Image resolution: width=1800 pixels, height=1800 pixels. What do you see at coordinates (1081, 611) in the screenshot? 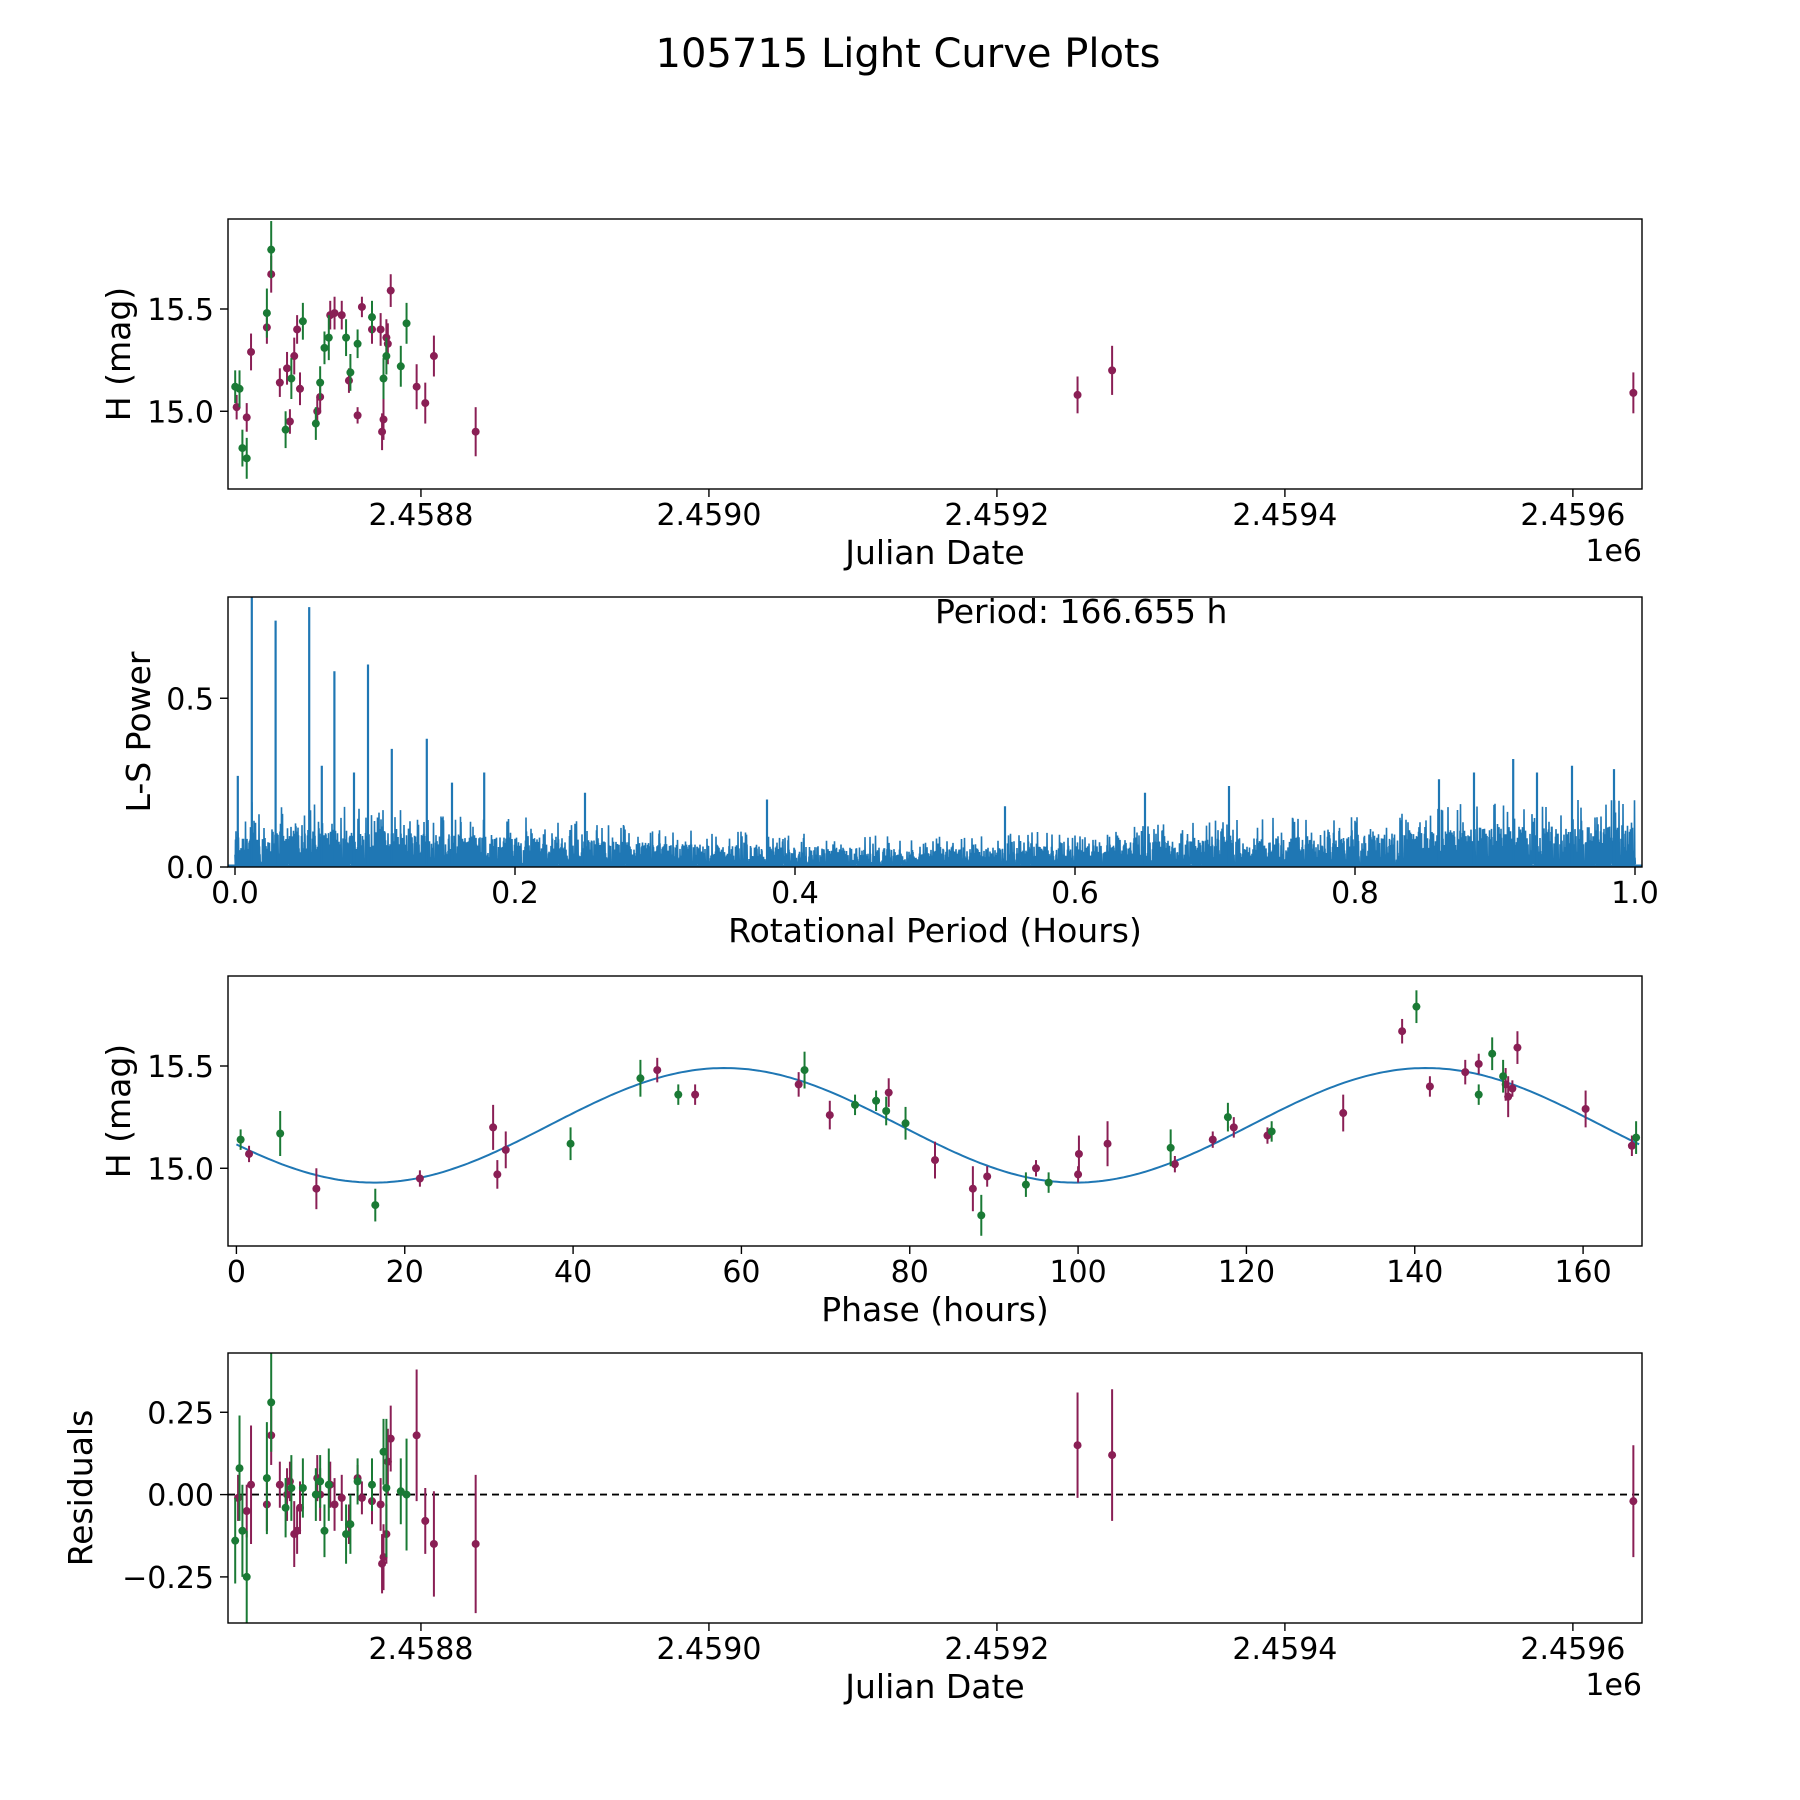
I see `period-annotation: Period: 166.655 h` at bounding box center [1081, 611].